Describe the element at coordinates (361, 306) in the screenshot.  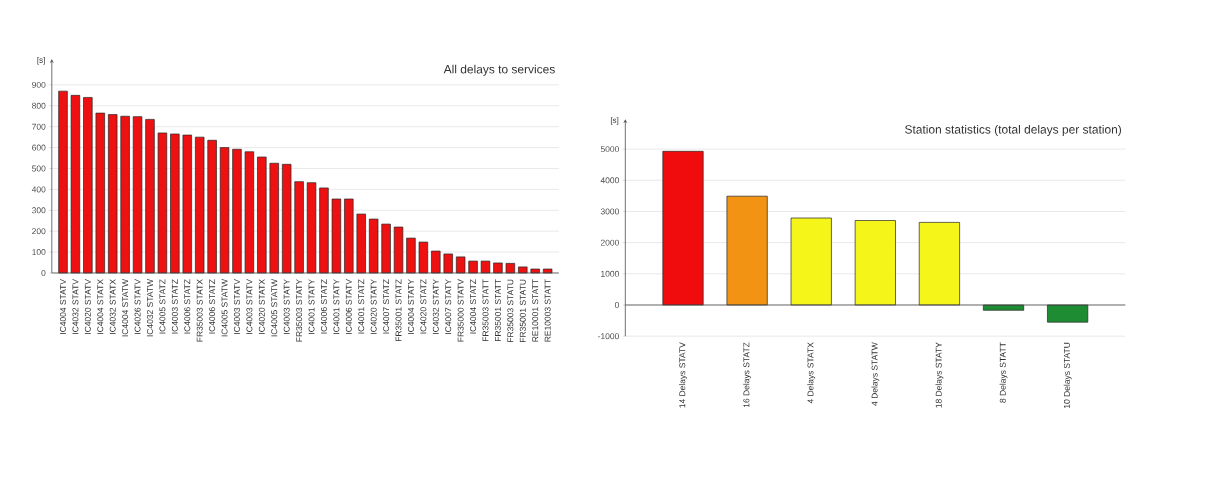
I see `x-tick-label: IC4001 STATZ` at that location.